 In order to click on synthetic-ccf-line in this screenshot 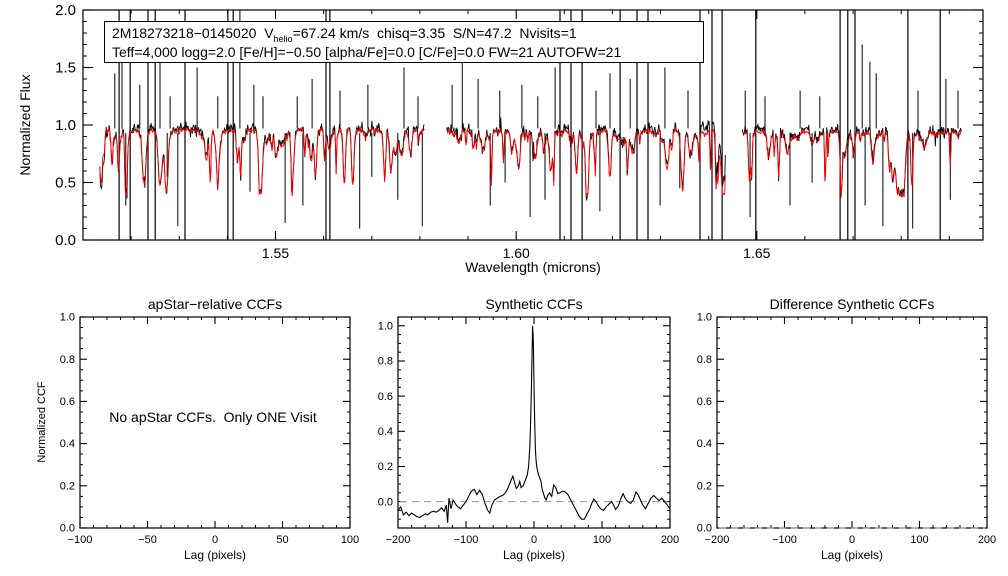, I will do `click(534, 424)`.